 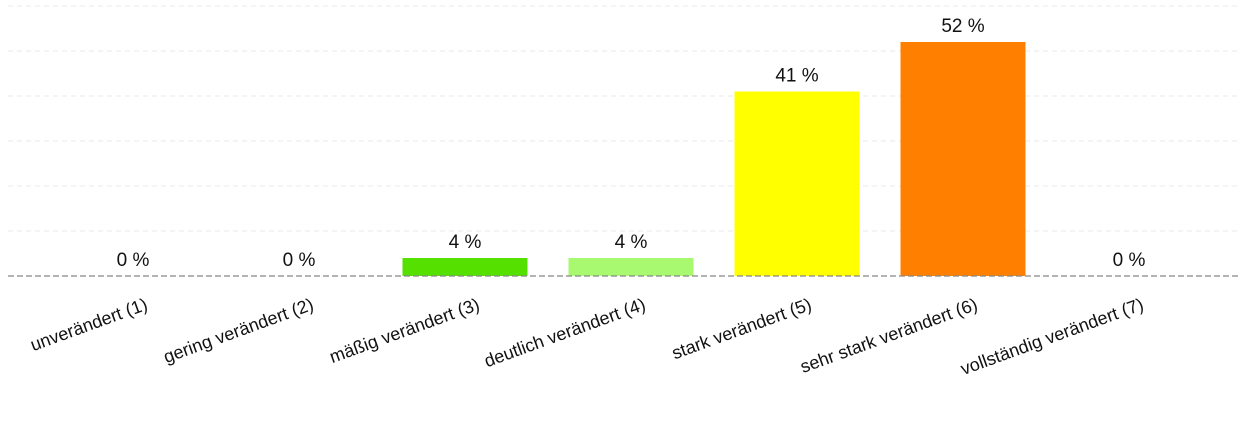 What do you see at coordinates (404, 330) in the screenshot?
I see `x-tick-label: mäßig verändert (3)` at bounding box center [404, 330].